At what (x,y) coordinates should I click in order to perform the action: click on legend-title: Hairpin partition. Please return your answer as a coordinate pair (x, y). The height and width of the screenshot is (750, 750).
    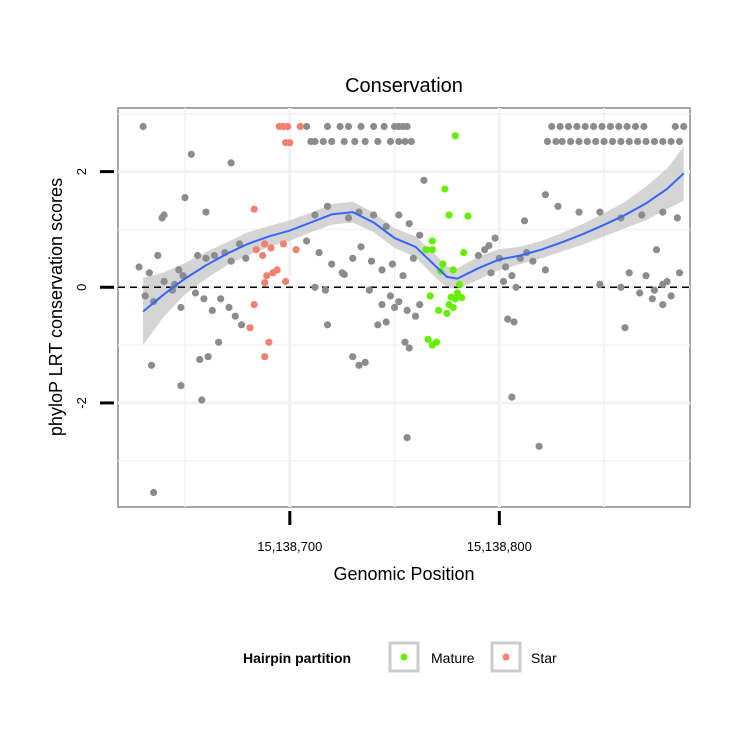
    Looking at the image, I should click on (297, 658).